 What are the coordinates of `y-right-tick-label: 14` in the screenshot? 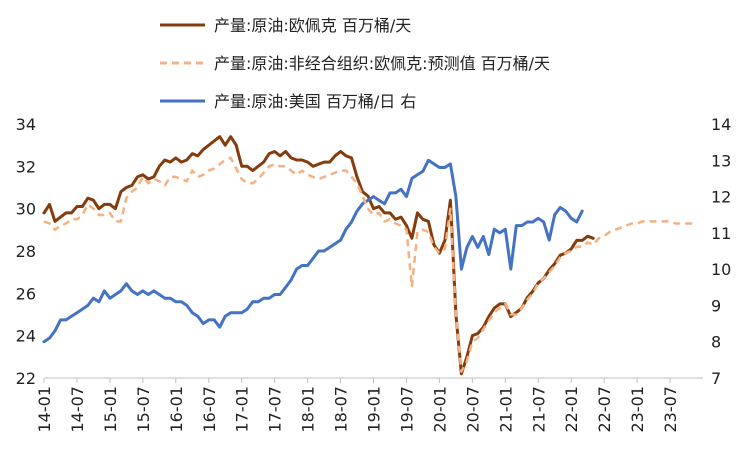 It's located at (721, 124).